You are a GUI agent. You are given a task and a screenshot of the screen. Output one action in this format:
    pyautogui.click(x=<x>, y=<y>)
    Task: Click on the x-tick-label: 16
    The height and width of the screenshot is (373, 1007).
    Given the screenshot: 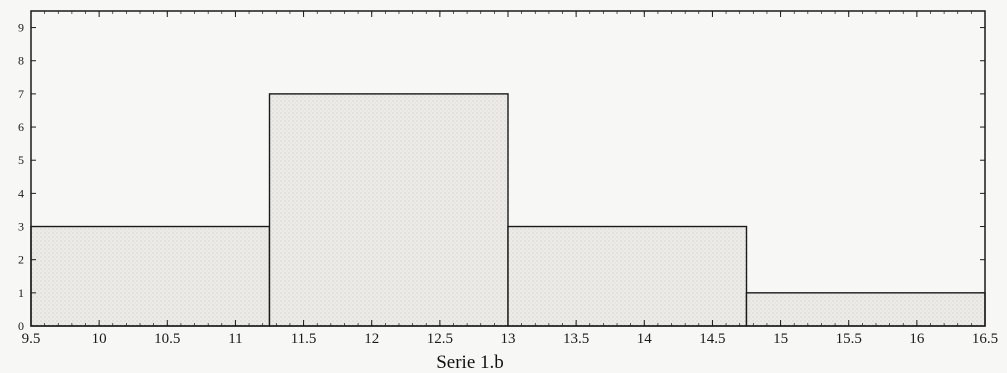 What is the action you would take?
    pyautogui.click(x=917, y=339)
    